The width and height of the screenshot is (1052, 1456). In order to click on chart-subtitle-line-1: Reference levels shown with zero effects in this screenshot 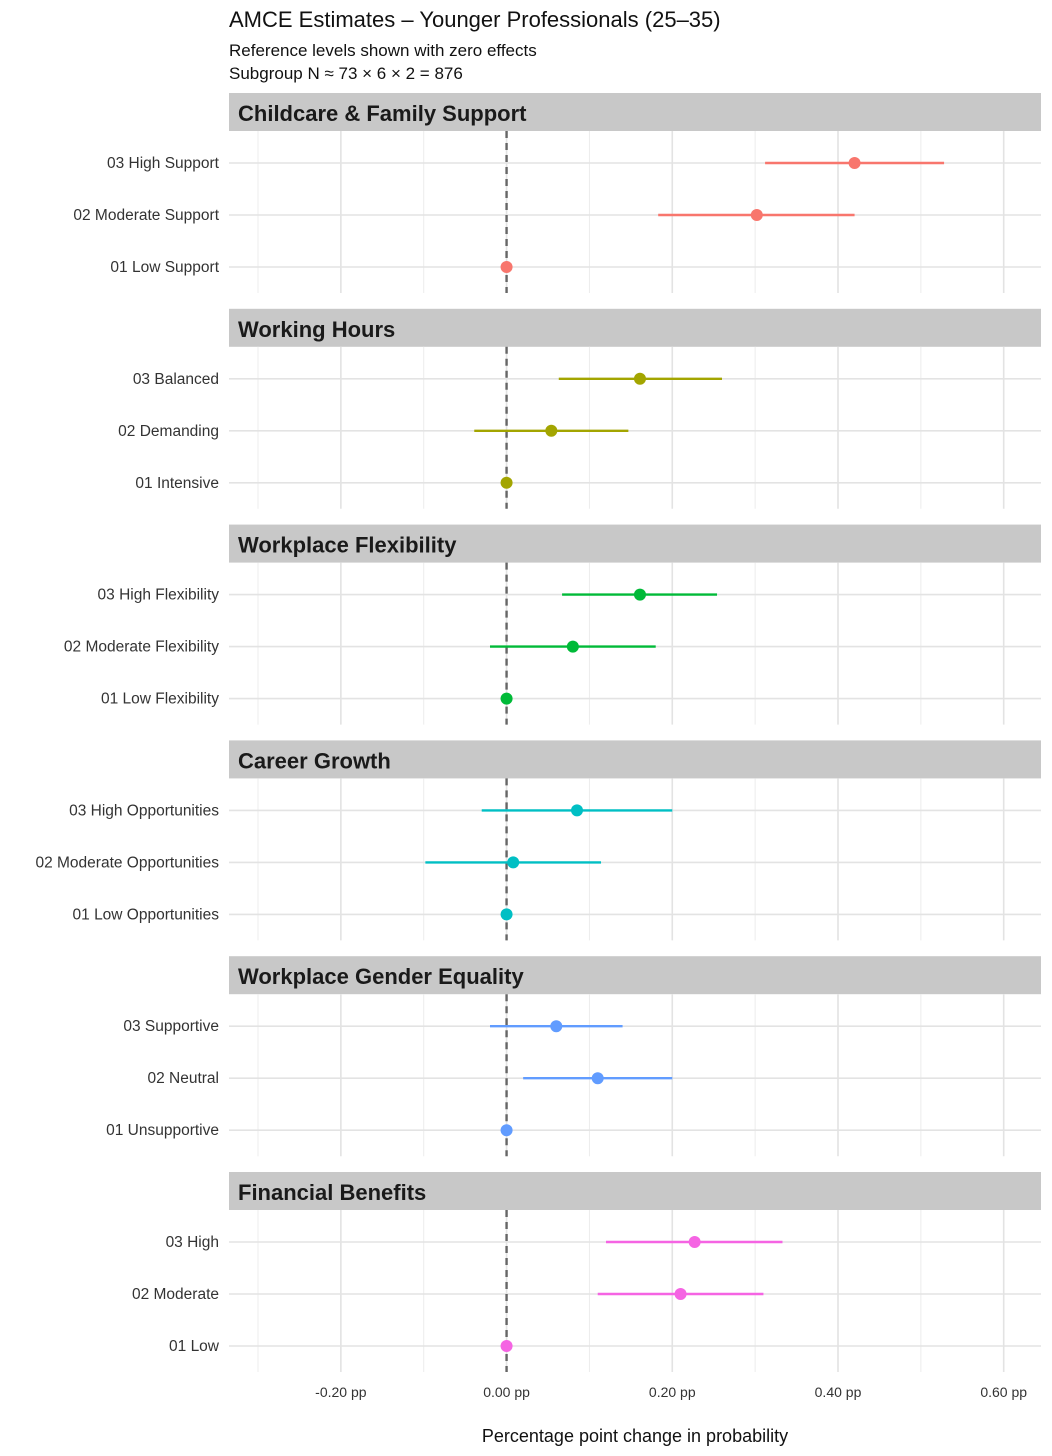, I will do `click(383, 50)`.